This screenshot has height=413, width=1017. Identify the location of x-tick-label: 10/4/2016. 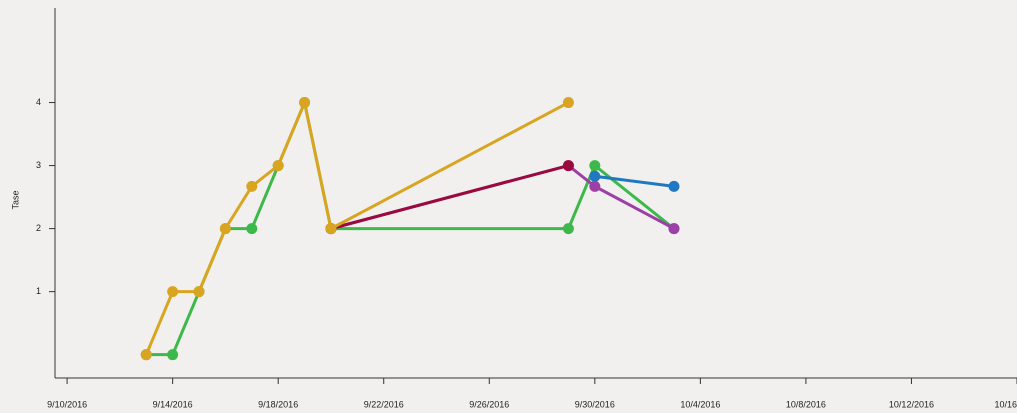
(700, 404).